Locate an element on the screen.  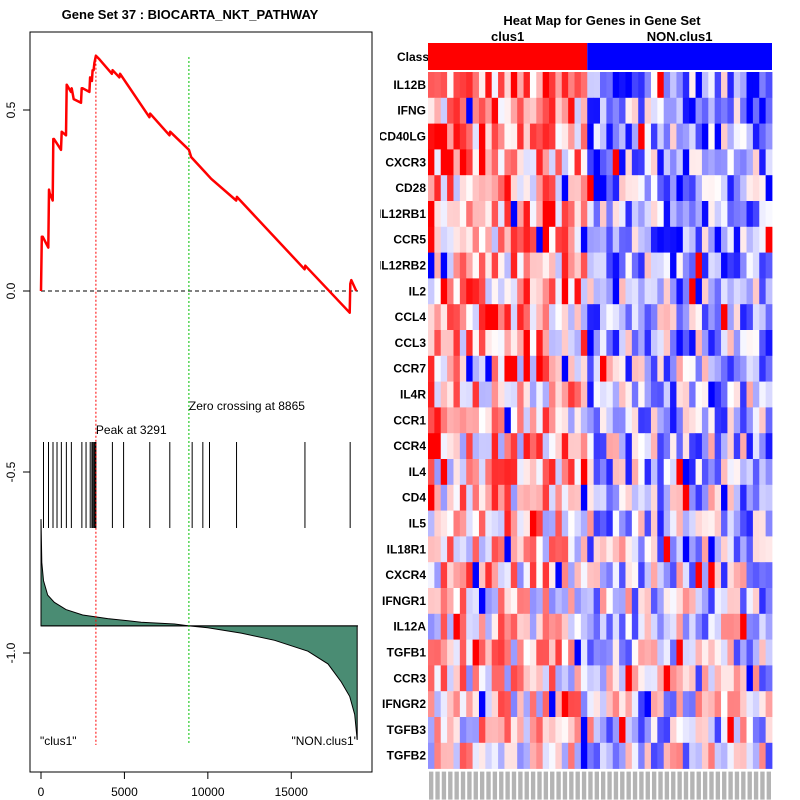
class-bar-clus1 is located at coordinates (508, 56).